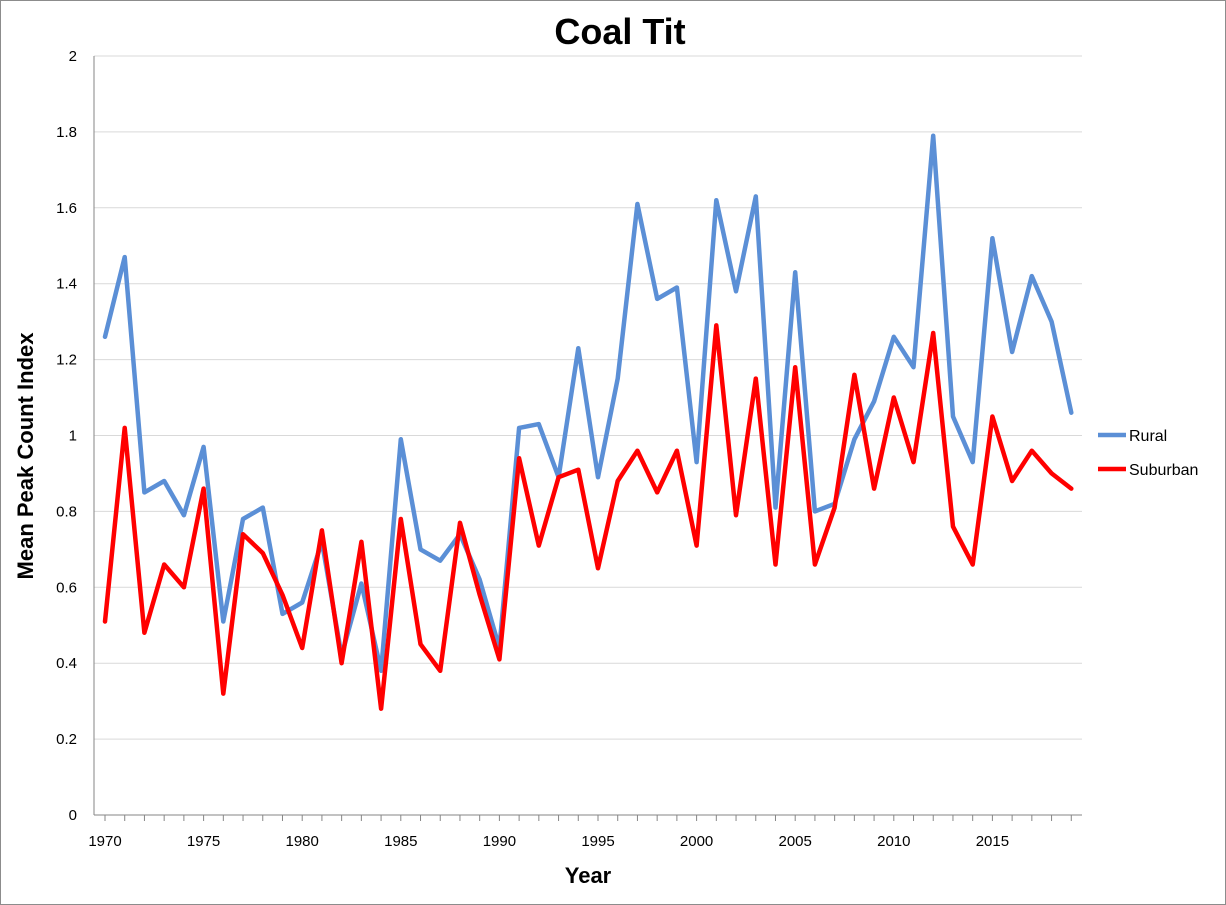  What do you see at coordinates (203, 841) in the screenshot?
I see `x-tick-label: 1975` at bounding box center [203, 841].